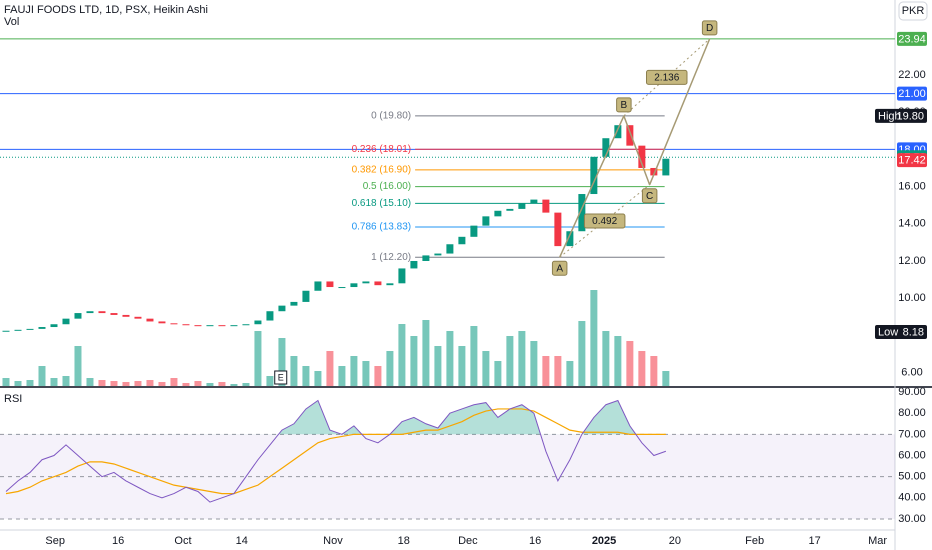 This screenshot has height=550, width=932. What do you see at coordinates (457, 417) in the screenshot?
I see `rsi-overbought-fill` at bounding box center [457, 417].